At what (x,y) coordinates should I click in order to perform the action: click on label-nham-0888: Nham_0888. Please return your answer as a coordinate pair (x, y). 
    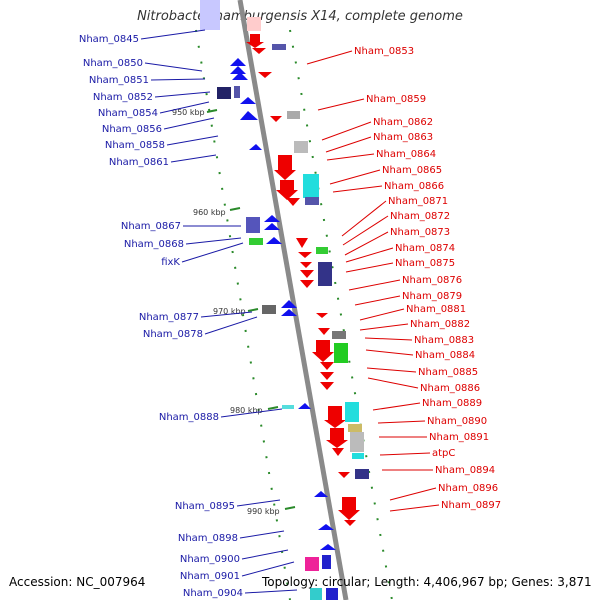
    Looking at the image, I should click on (189, 417).